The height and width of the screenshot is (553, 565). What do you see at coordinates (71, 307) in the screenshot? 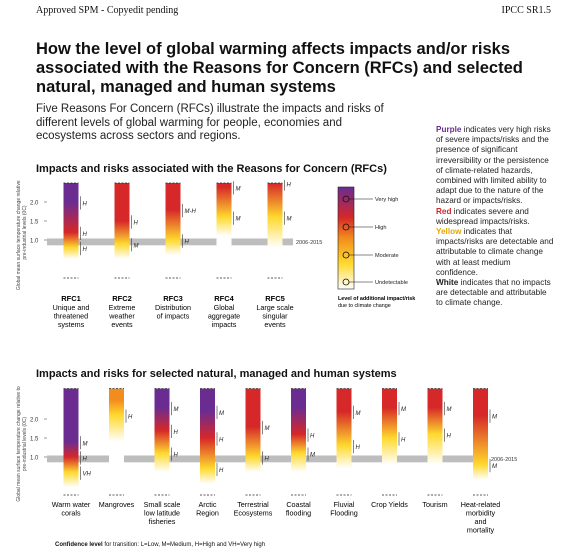
I see `bar-label: Unique and` at bounding box center [71, 307].